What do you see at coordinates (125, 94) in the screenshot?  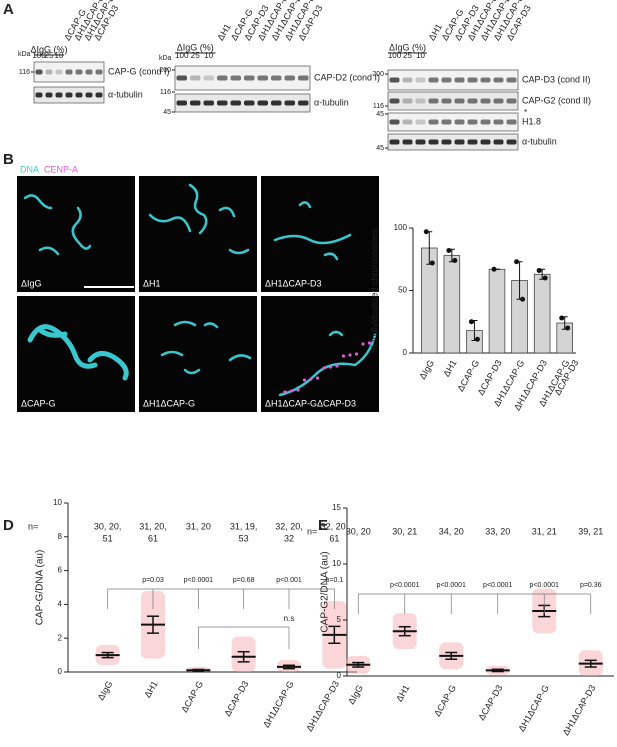 I see `row-label: α-tubulin` at bounding box center [125, 94].